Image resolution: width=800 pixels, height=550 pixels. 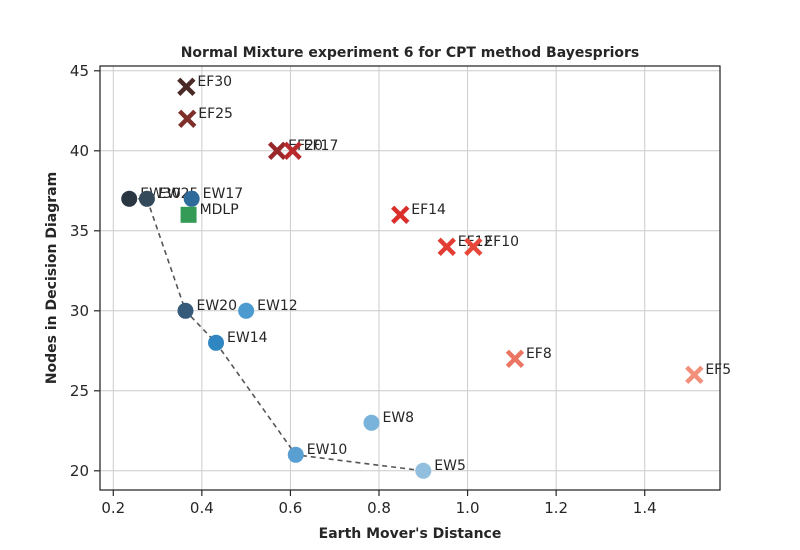 I want to click on x-tick-label: 0.8, so click(x=379, y=508).